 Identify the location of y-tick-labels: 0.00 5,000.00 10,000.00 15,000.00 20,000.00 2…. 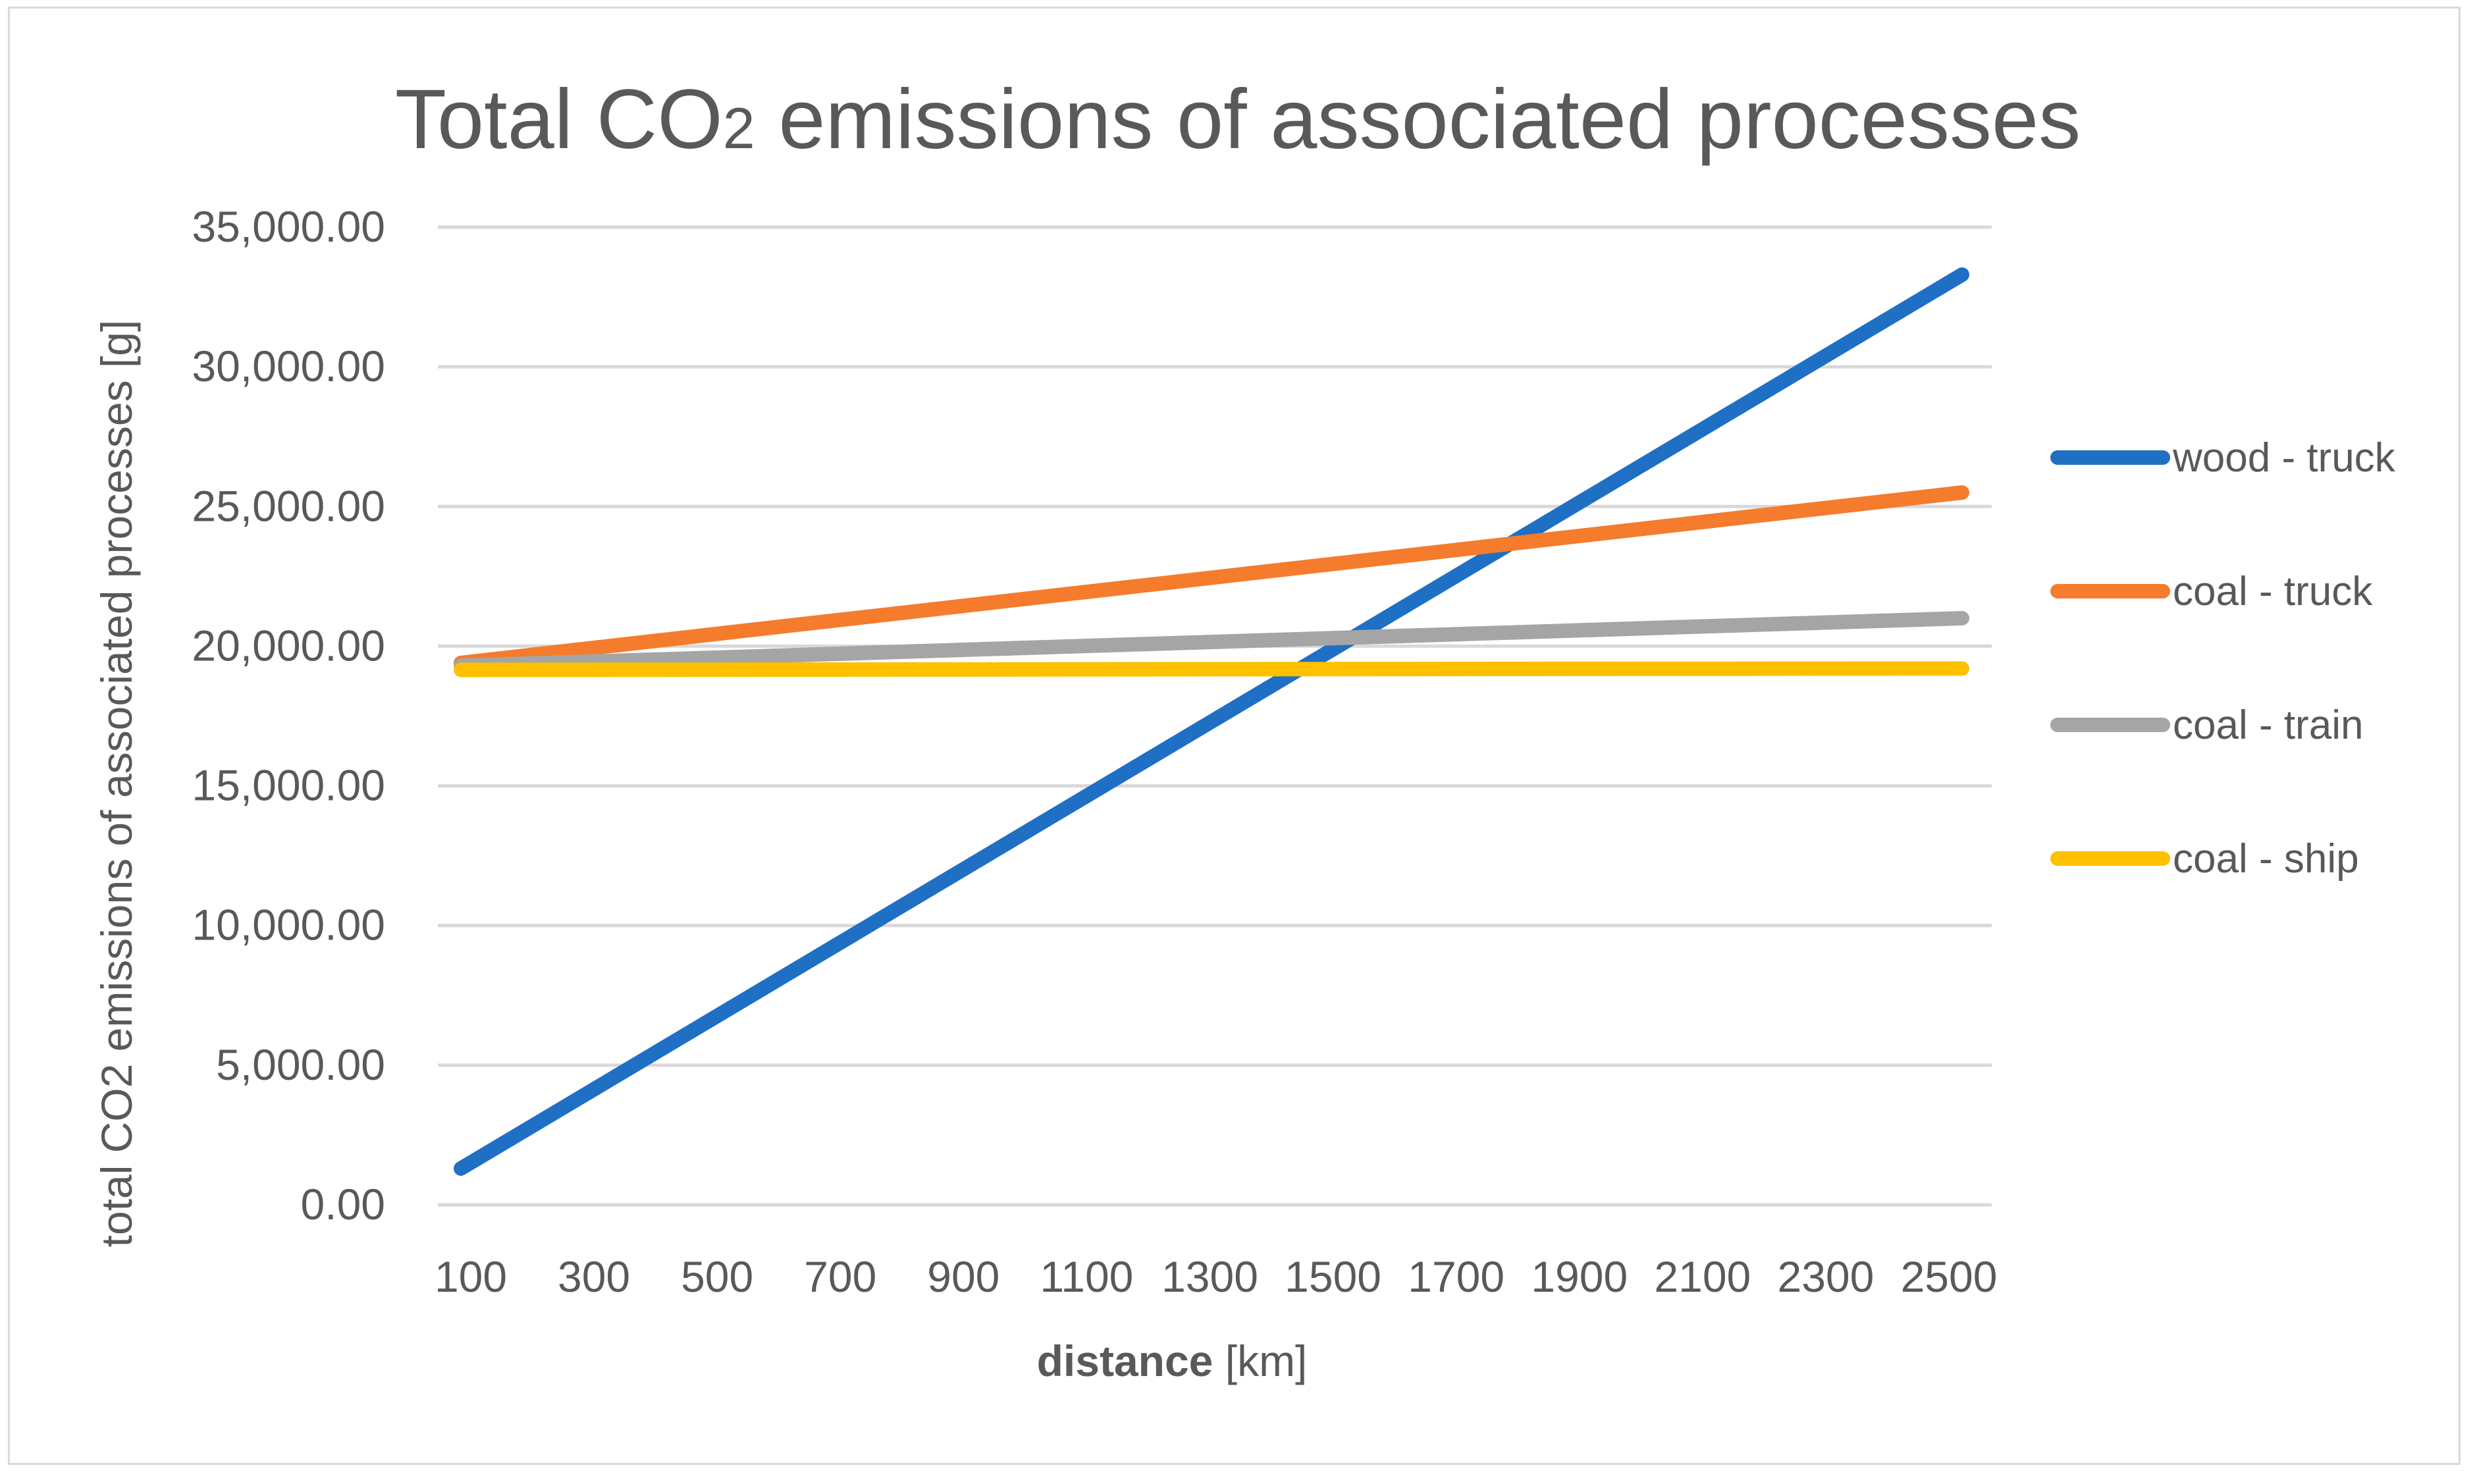
(288, 715).